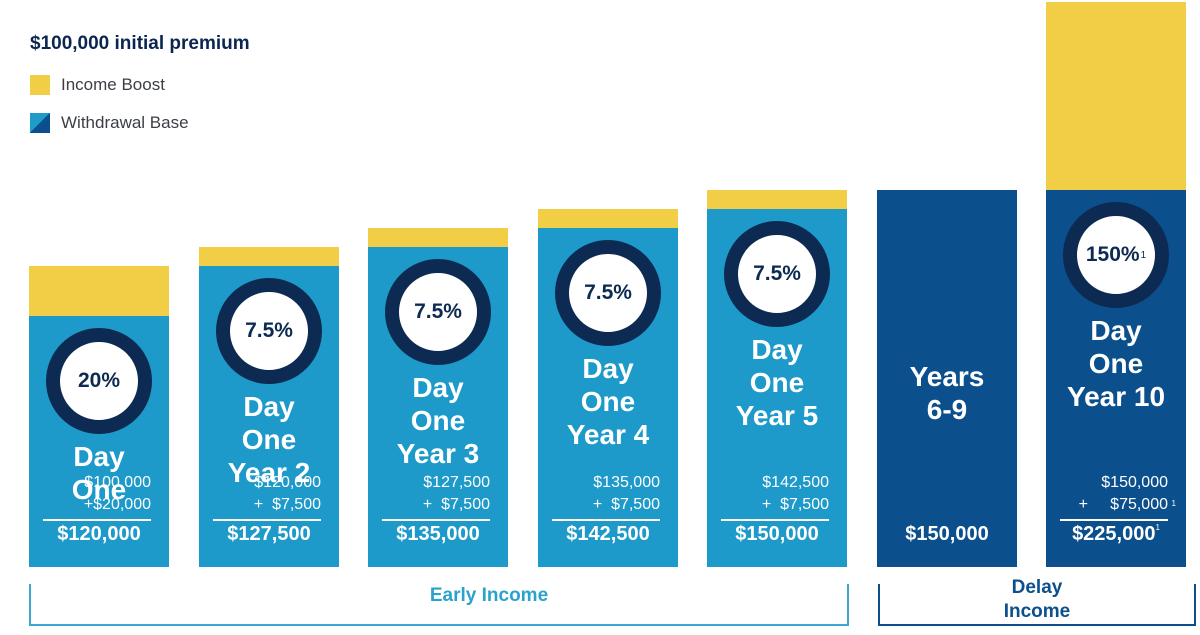 Image resolution: width=1200 pixels, height=635 pixels. I want to click on period-label: Day One Year 2, so click(269, 439).